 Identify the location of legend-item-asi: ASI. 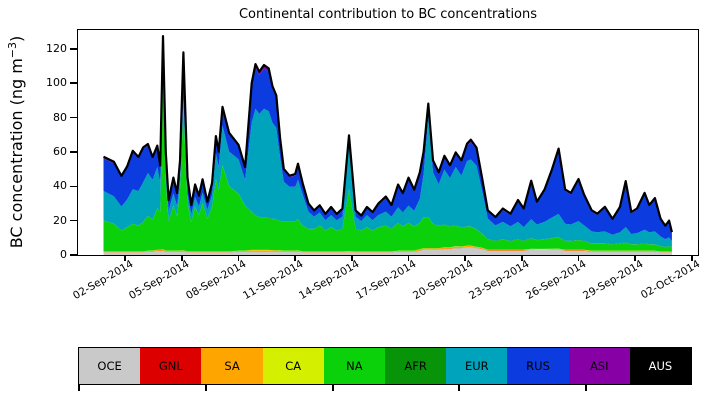
(599, 366).